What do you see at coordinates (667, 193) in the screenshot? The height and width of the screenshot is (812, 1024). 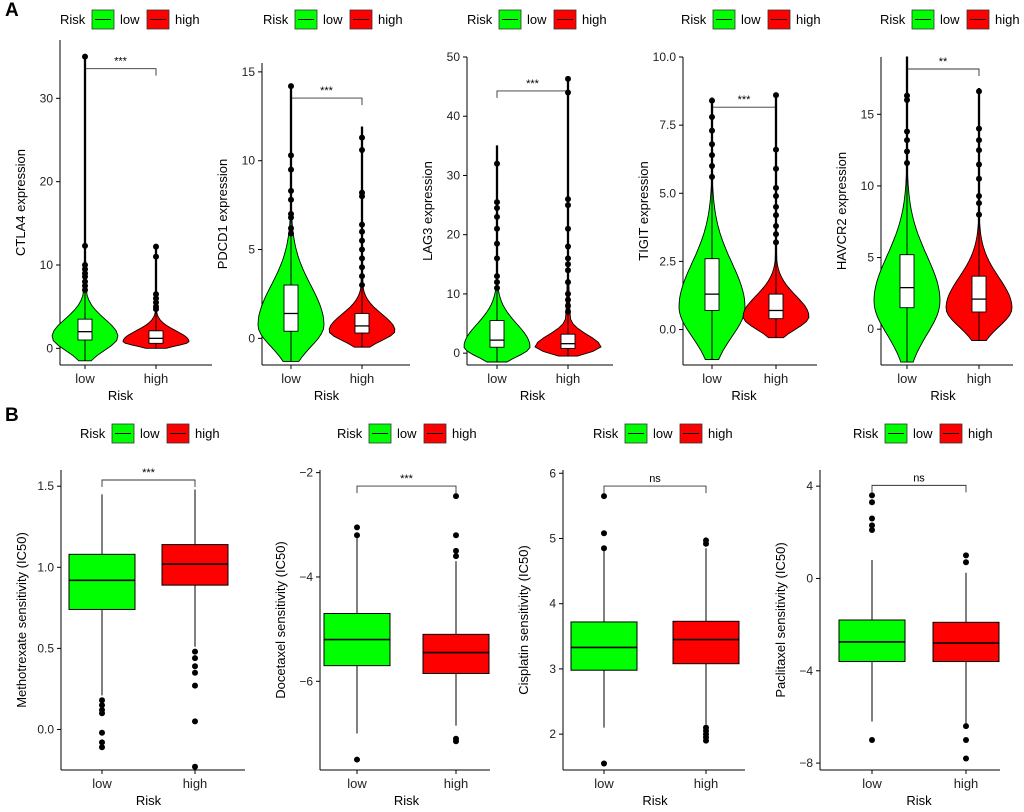 I see `y-tick-label: 5.0` at bounding box center [667, 193].